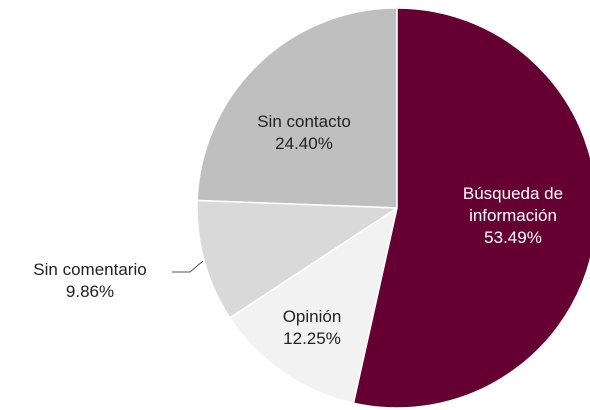 The height and width of the screenshot is (410, 590). I want to click on category-label: Búsqueda de información, so click(513, 204).